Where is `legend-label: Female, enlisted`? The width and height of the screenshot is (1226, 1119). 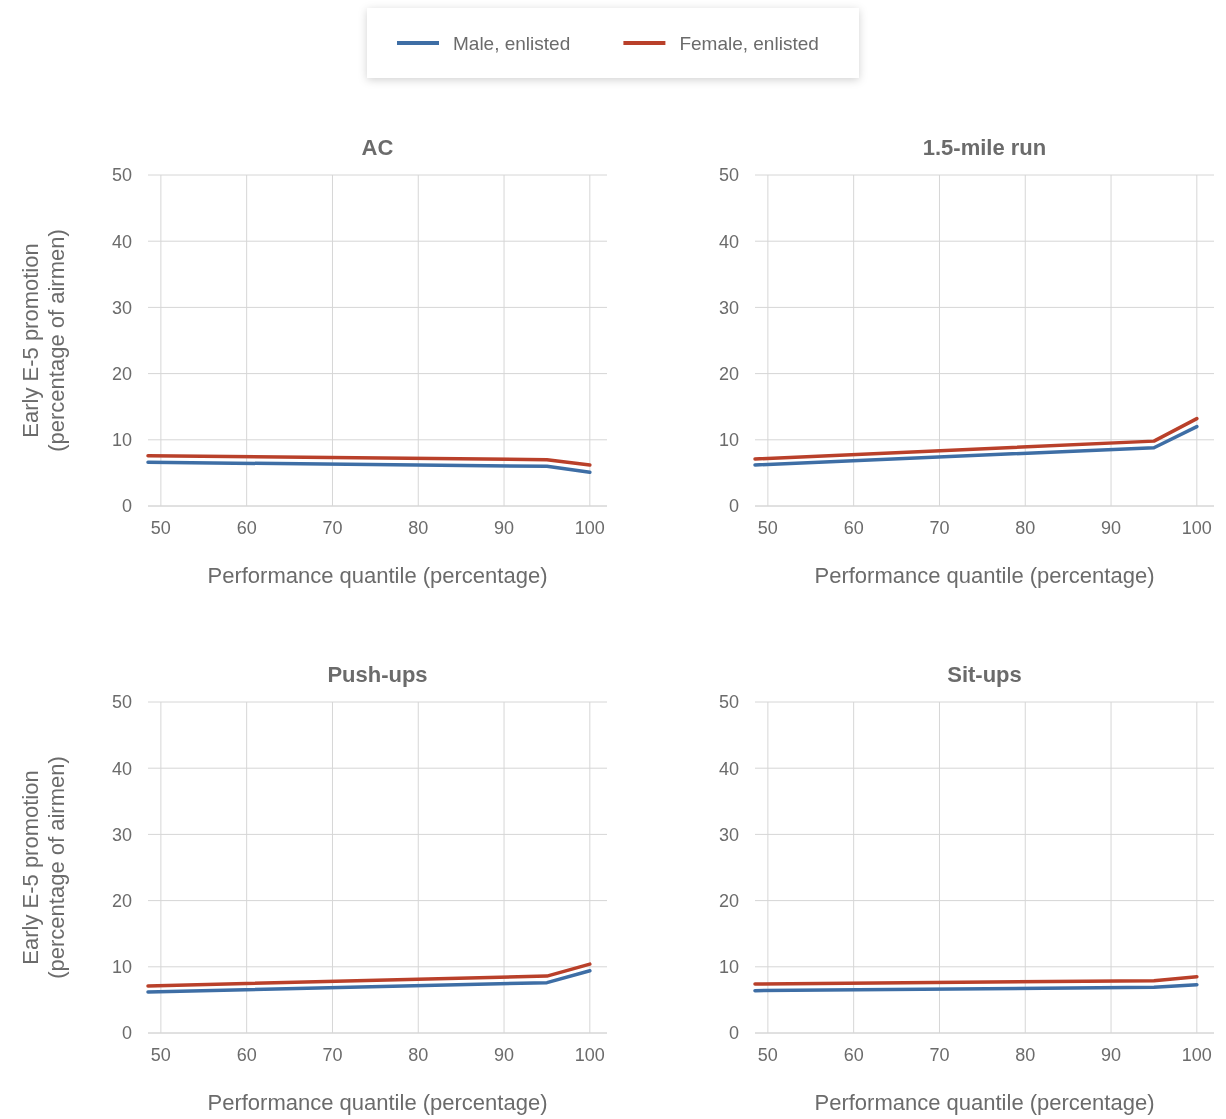 legend-label: Female, enlisted is located at coordinates (749, 43).